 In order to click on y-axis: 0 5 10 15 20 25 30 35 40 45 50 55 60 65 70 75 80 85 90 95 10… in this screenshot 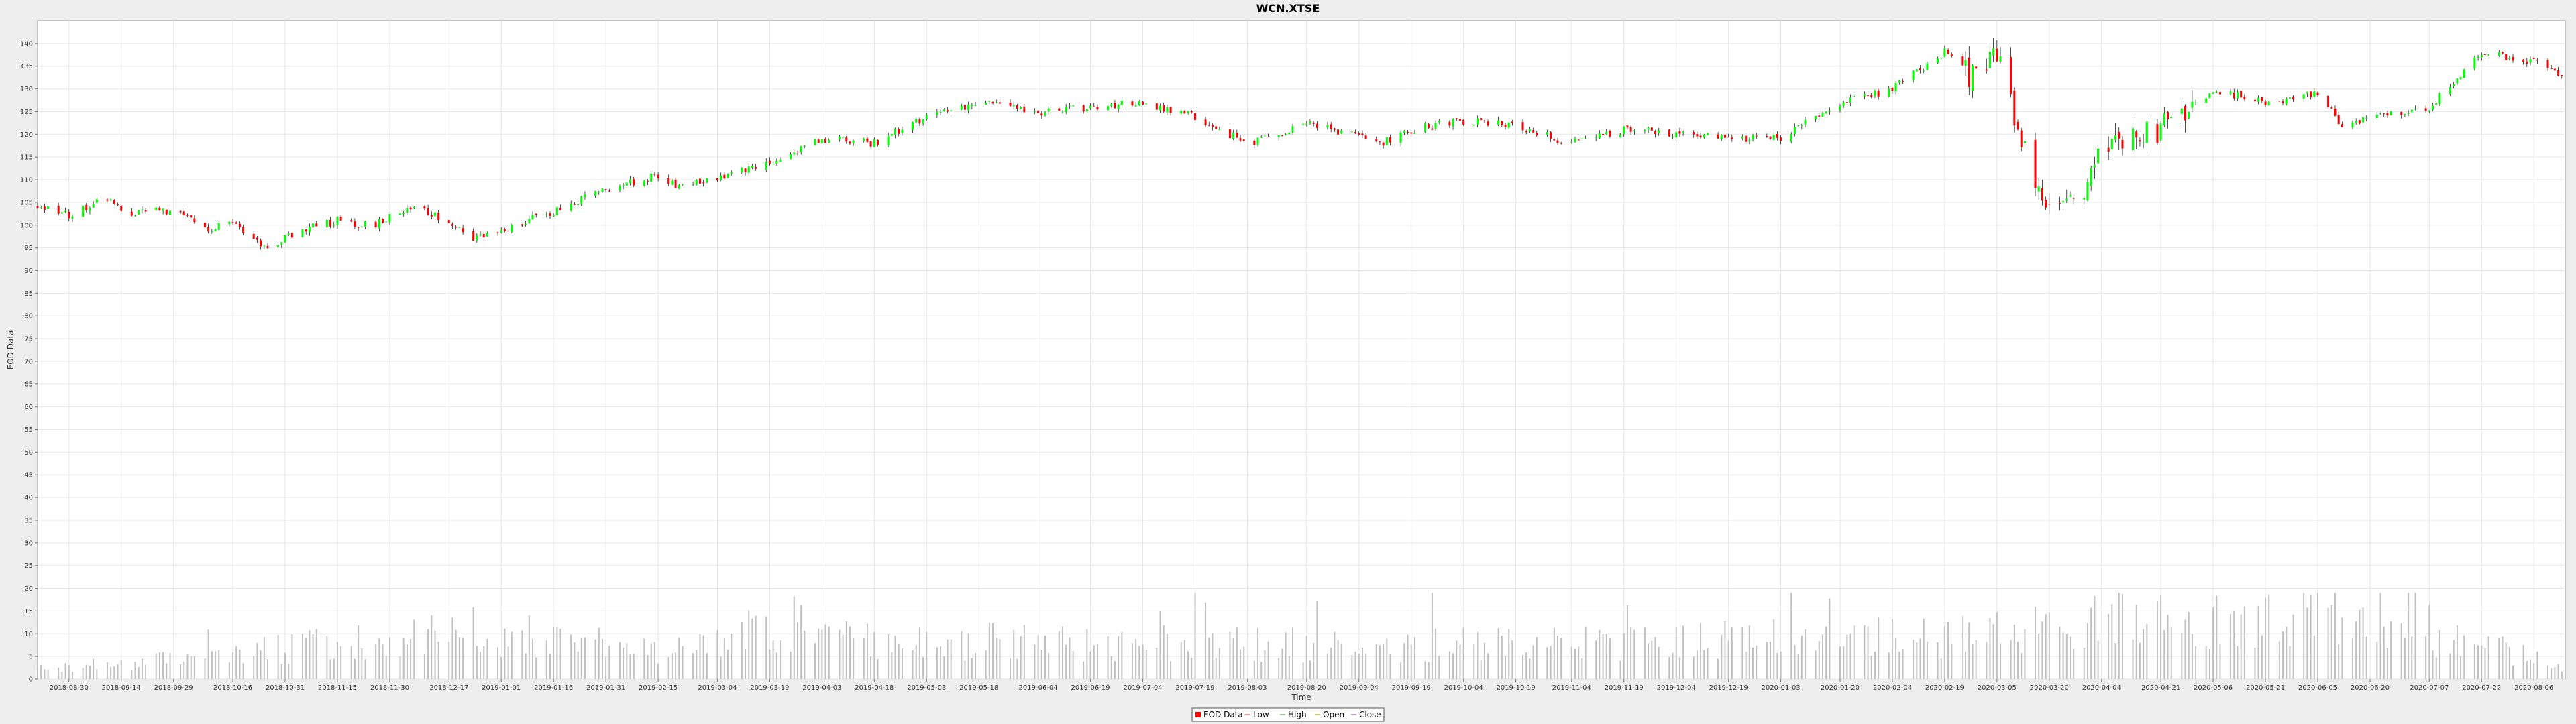, I will do `click(29, 362)`.